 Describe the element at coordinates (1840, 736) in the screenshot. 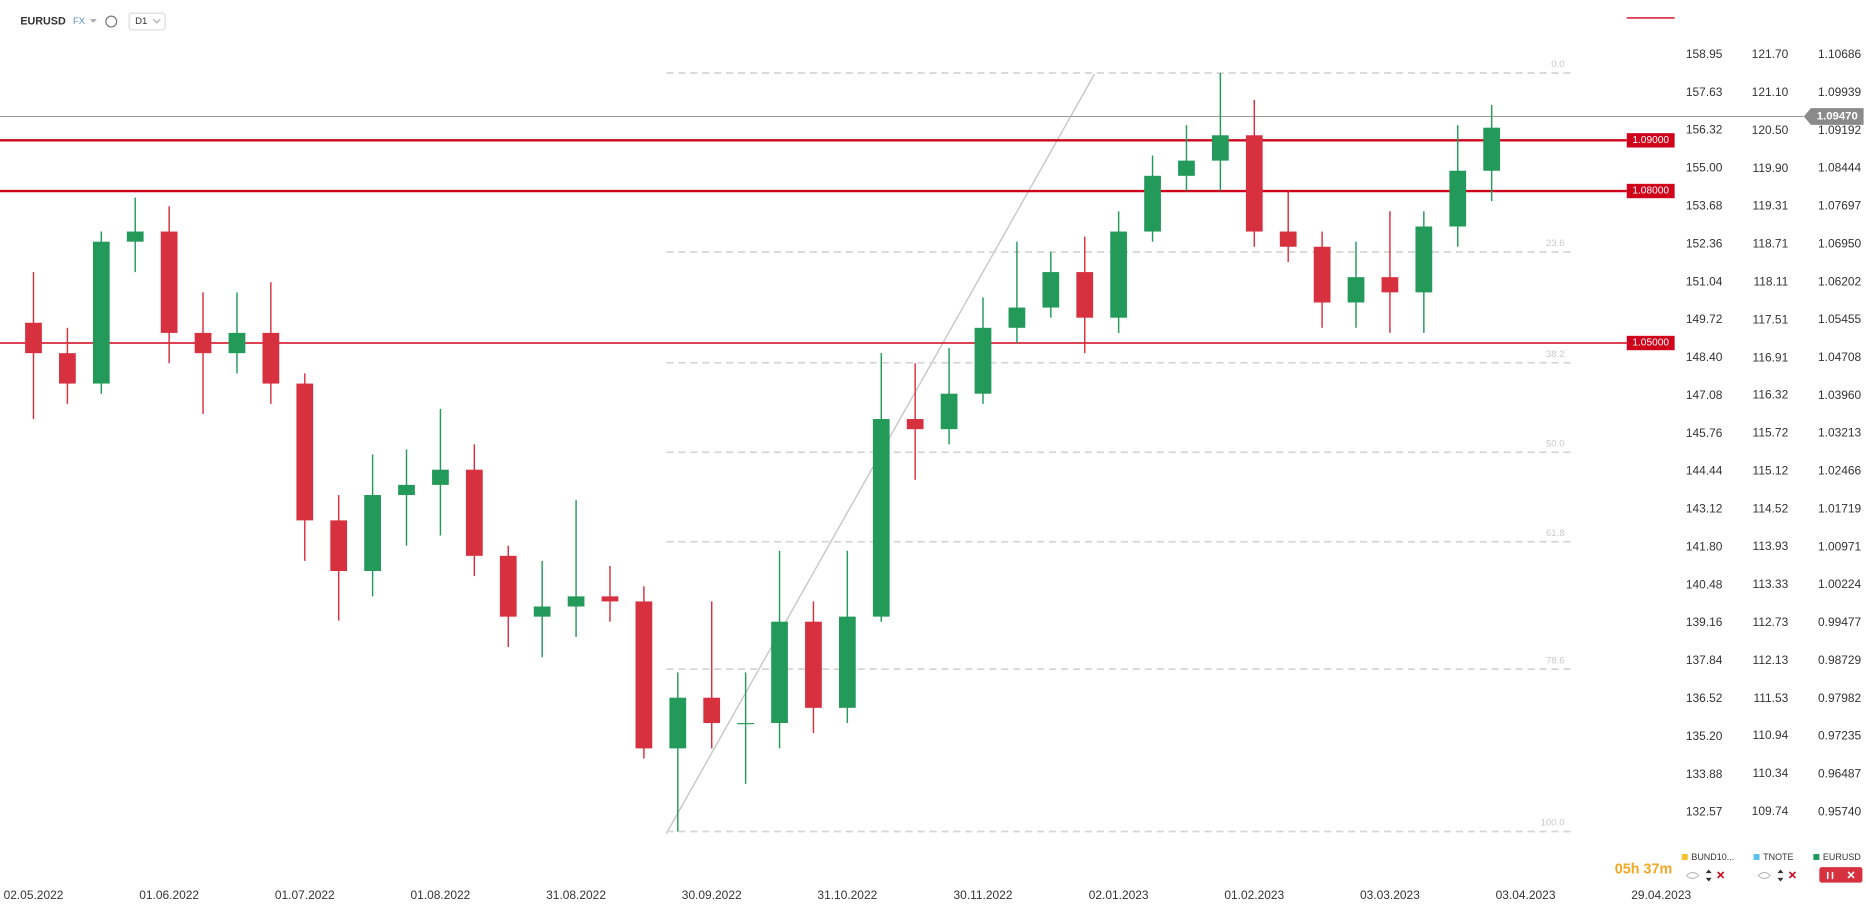

I see `y-tick-label: 0.97235` at that location.